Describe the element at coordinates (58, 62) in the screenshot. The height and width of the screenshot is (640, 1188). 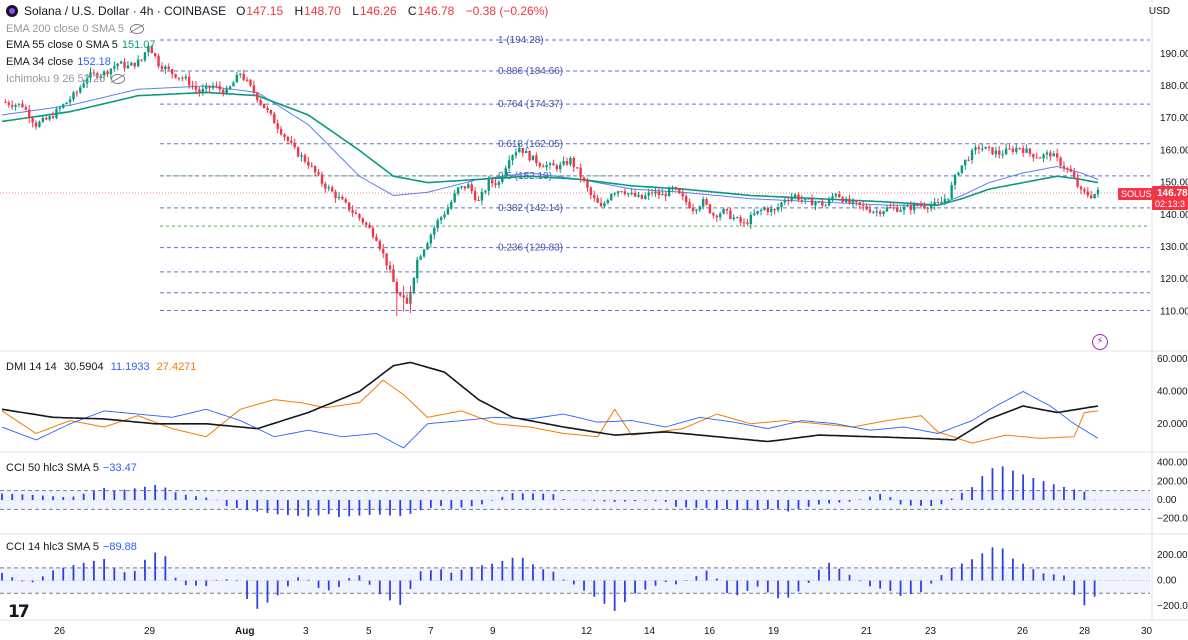
I see `ema34-legend: EMA 34 close 152.18` at that location.